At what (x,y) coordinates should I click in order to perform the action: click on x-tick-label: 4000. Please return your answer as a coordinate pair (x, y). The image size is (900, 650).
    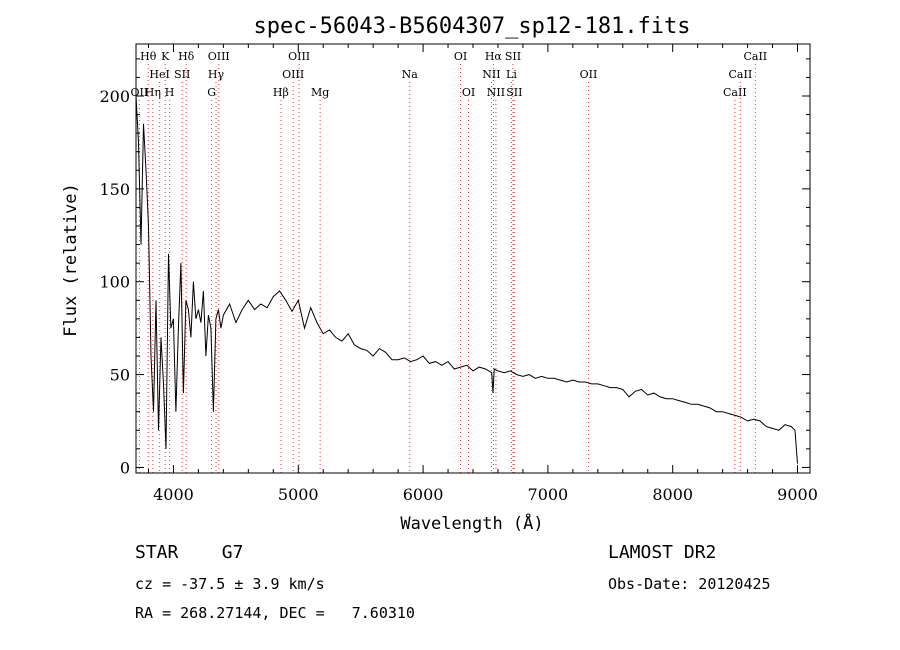
    Looking at the image, I should click on (173, 494).